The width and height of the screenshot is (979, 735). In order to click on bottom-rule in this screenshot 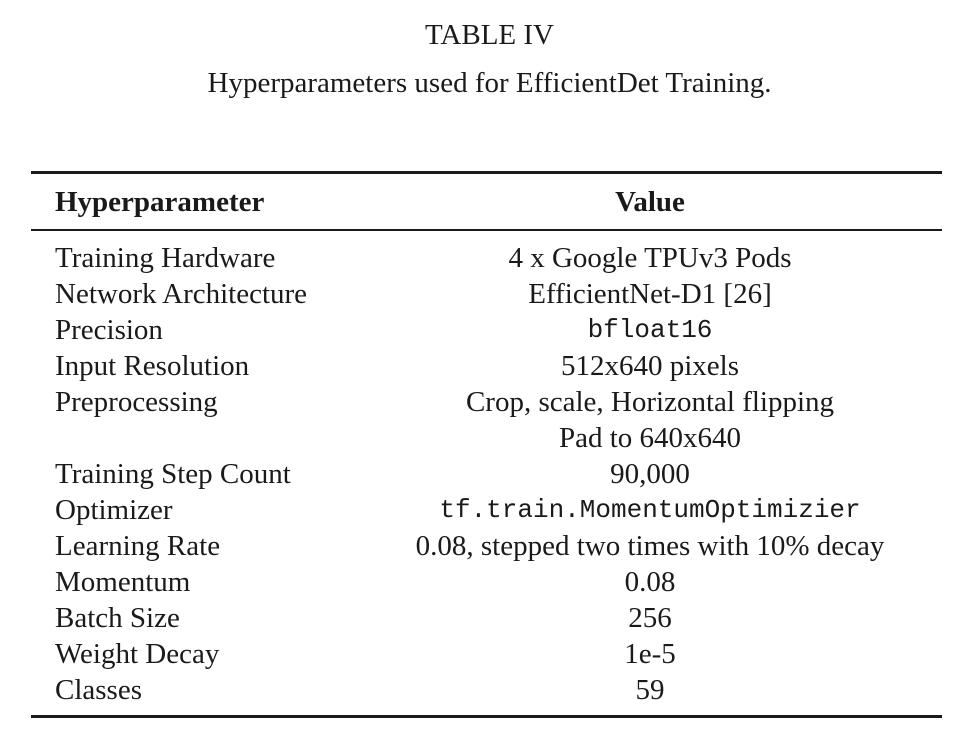, I will do `click(486, 716)`.